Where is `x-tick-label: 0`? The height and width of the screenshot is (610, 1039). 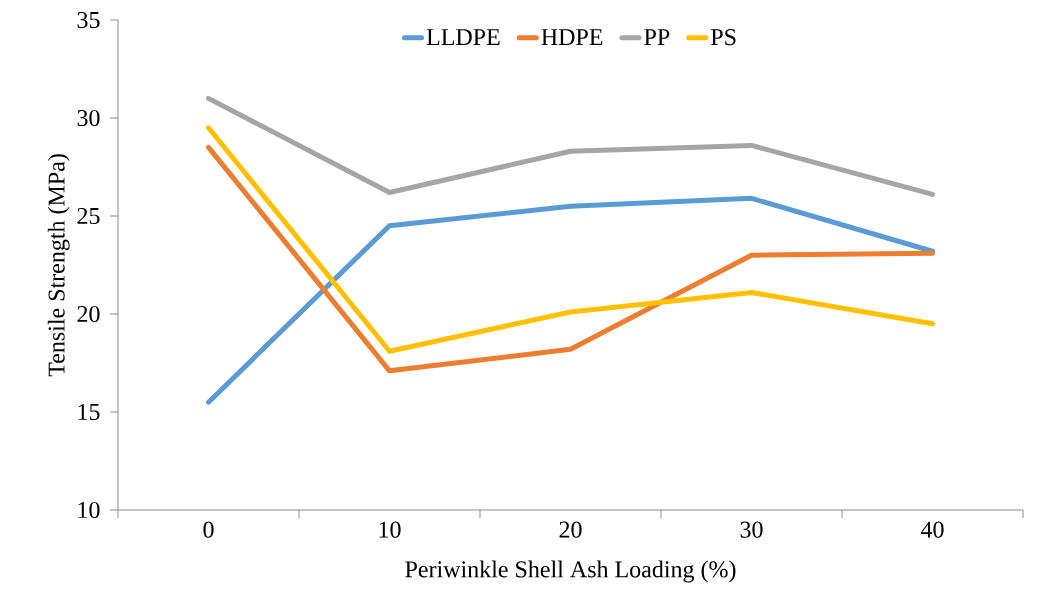 x-tick-label: 0 is located at coordinates (208, 529).